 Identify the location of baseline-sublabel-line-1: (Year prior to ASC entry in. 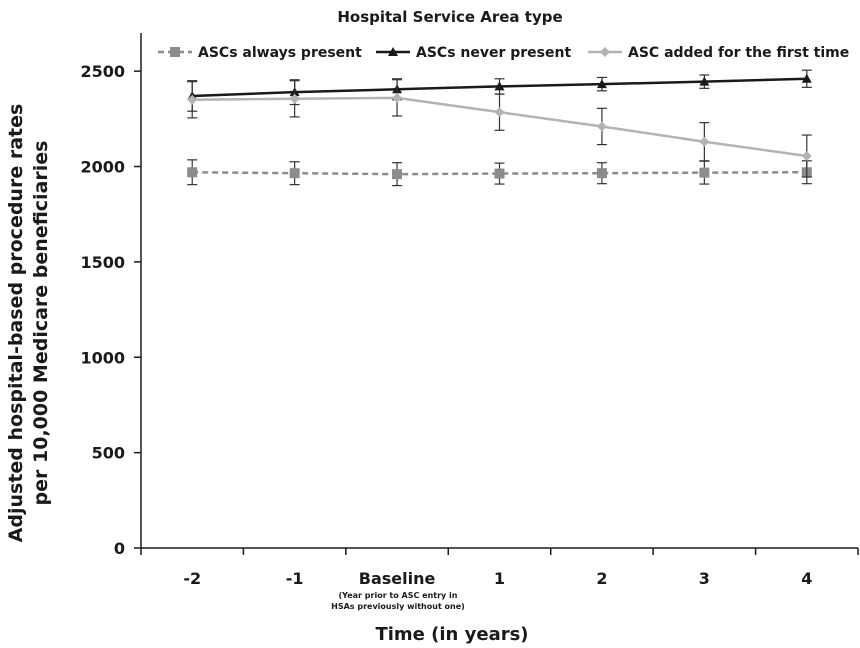
(398, 595).